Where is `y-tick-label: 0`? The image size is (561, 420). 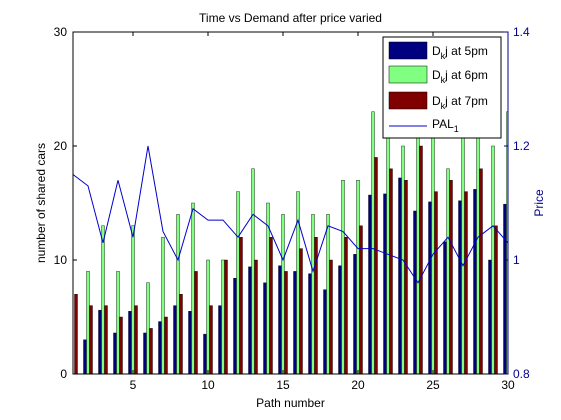 y-tick-label: 0 is located at coordinates (63, 374).